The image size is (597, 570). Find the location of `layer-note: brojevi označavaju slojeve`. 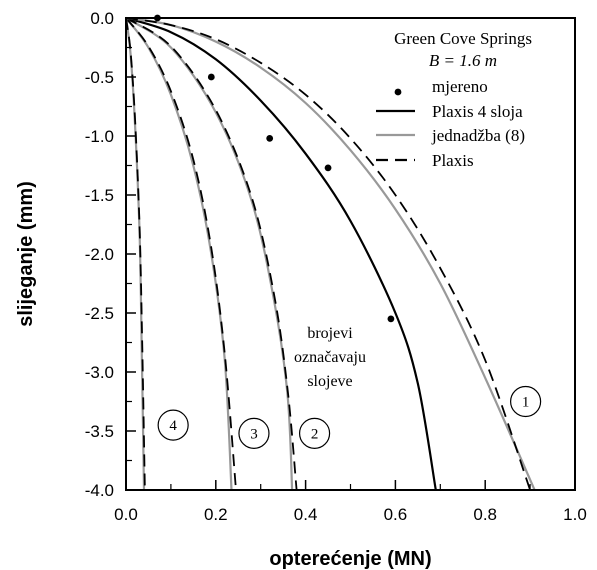

layer-note: brojevi označavaju slojeve is located at coordinates (330, 357).